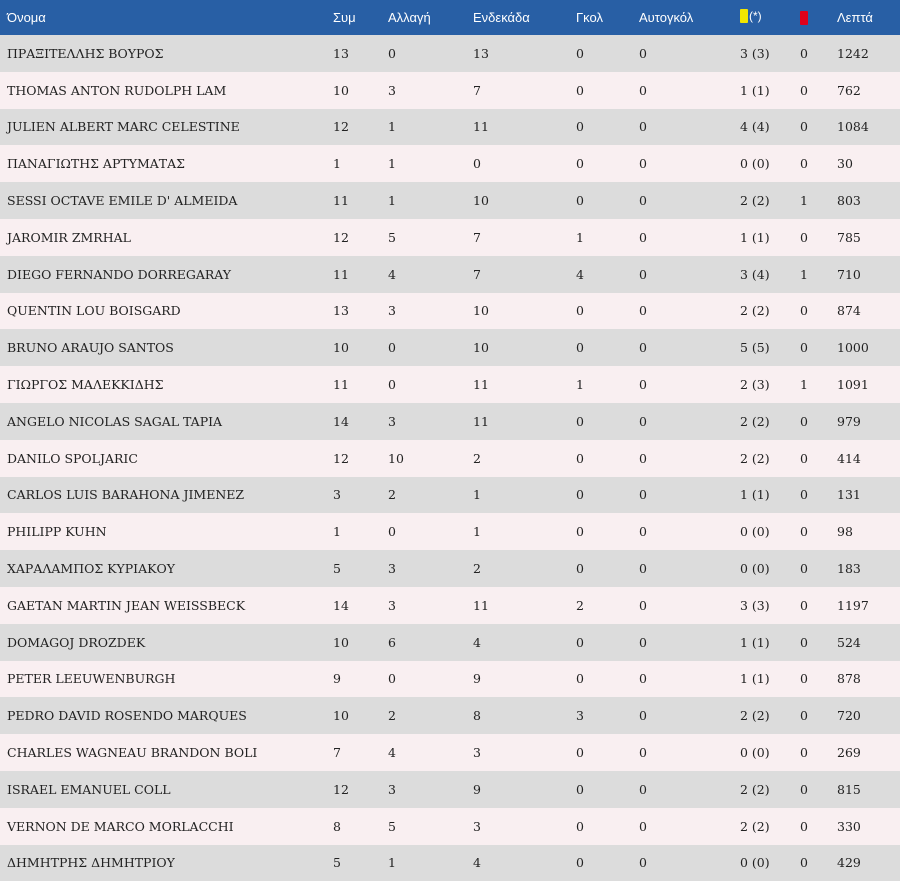 Image resolution: width=900 pixels, height=881 pixels. Describe the element at coordinates (344, 17) in the screenshot. I see `col-header-appearances: Συμ` at that location.